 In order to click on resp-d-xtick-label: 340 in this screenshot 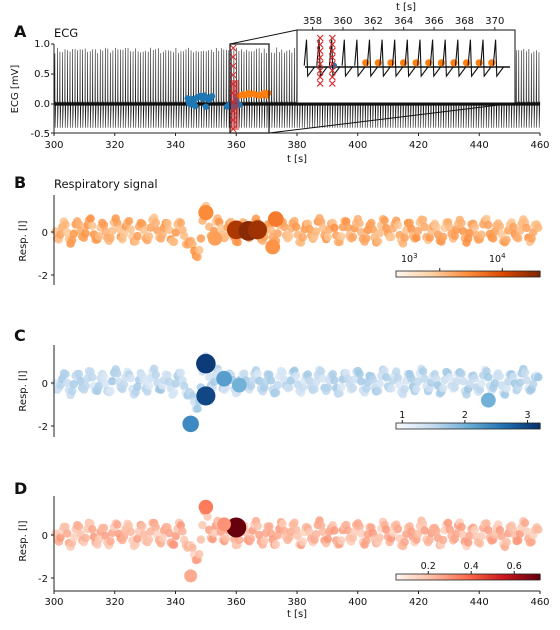, I will do `click(175, 602)`.